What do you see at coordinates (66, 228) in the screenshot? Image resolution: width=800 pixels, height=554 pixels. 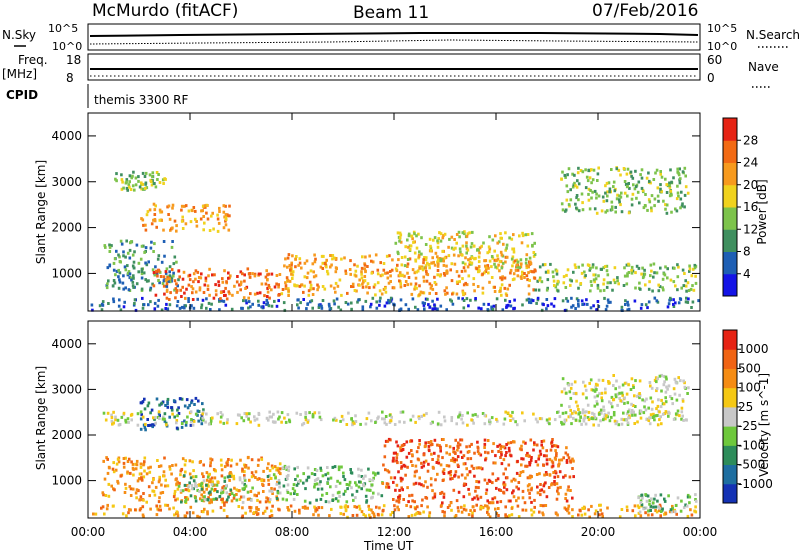 I see `y-tick-label: 2000` at bounding box center [66, 228].